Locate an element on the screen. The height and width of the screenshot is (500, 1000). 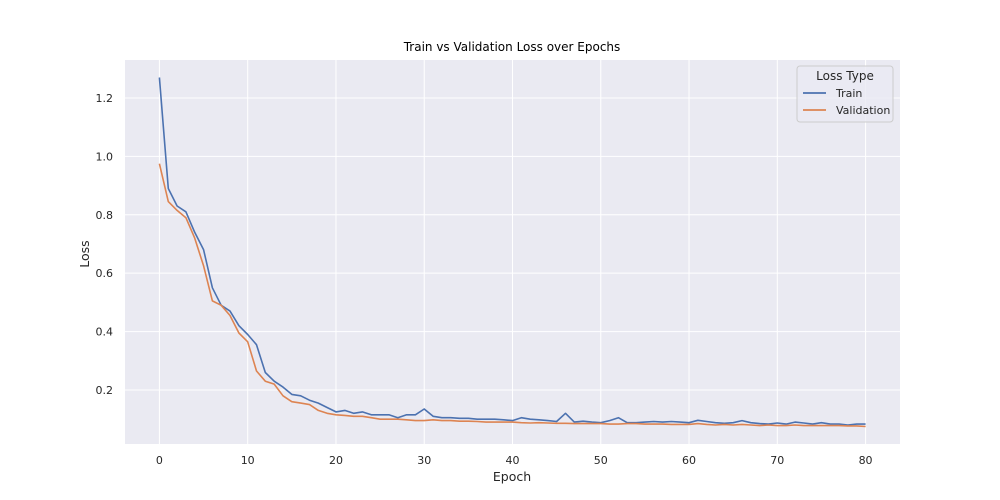
x-tick-labels: 0 10 20 30 40 50 60 70 80 is located at coordinates (514, 460).